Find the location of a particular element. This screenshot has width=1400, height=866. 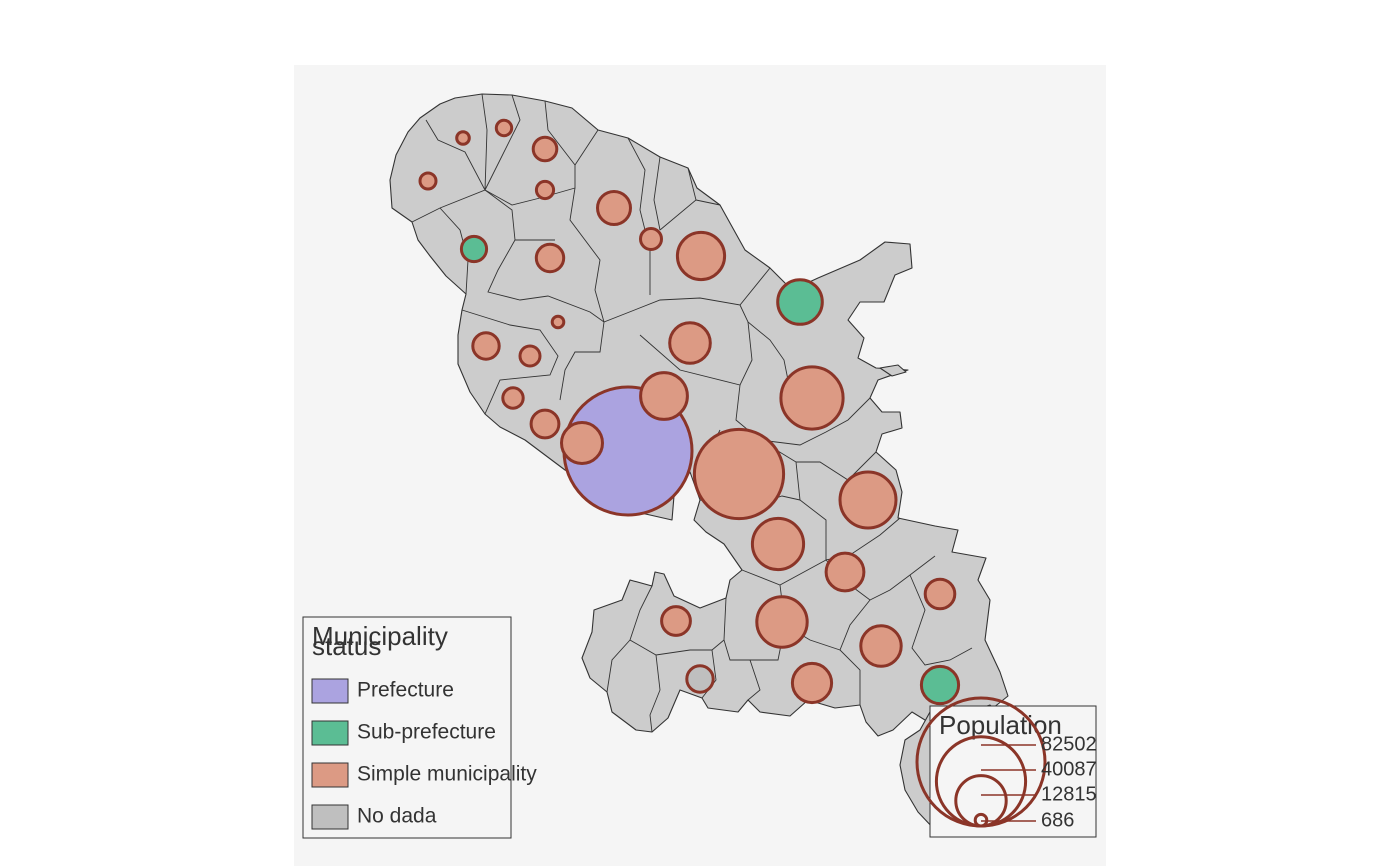

legend-label: Sub-prefecture is located at coordinates (426, 732).